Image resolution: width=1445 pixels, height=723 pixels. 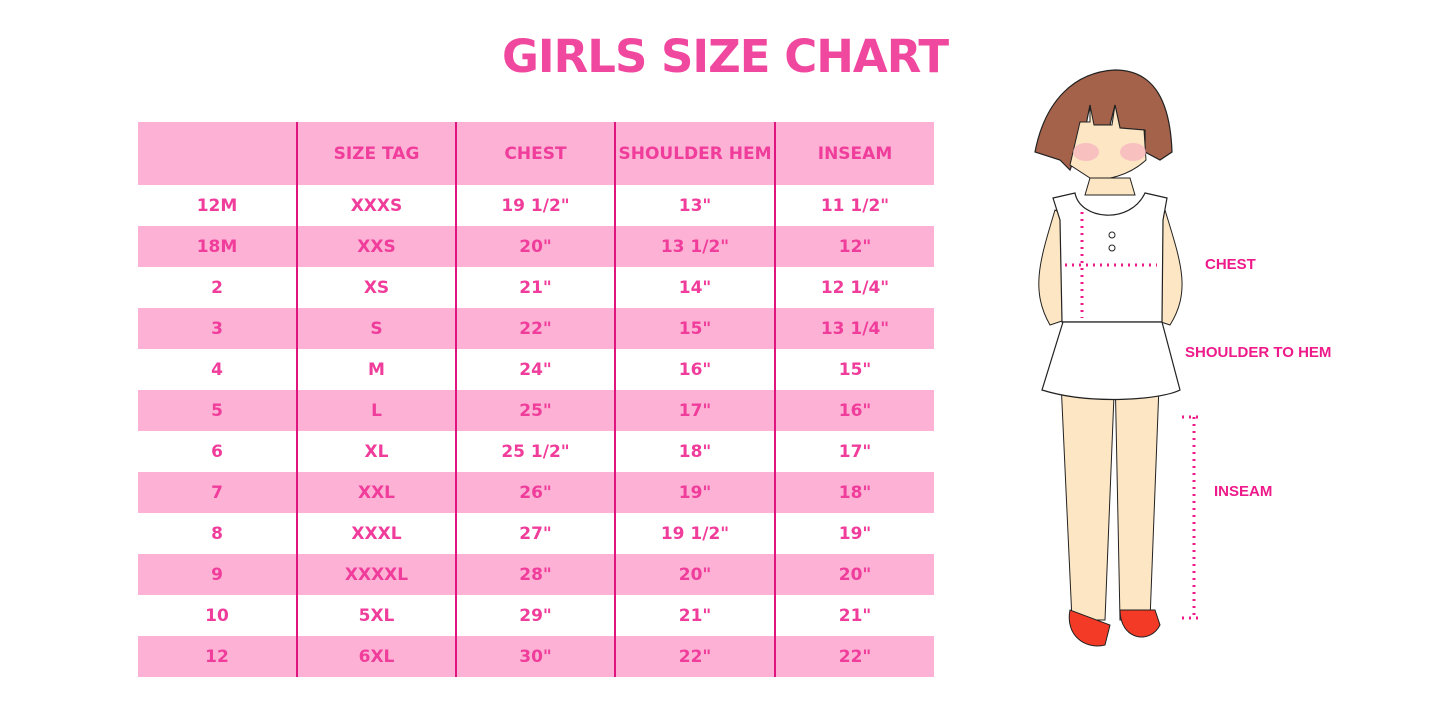 What do you see at coordinates (376, 533) in the screenshot?
I see `table-cell: XXXL` at bounding box center [376, 533].